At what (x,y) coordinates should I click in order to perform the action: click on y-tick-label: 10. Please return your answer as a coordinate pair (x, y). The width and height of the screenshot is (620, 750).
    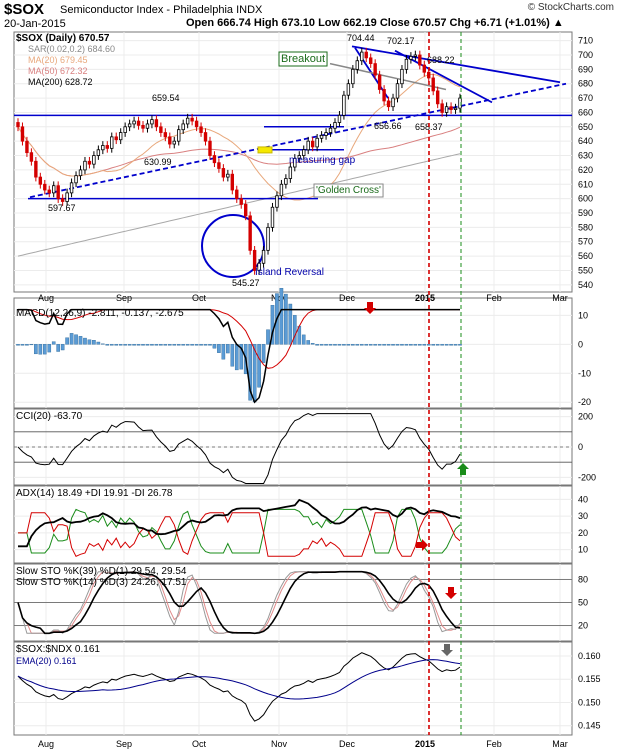
    Looking at the image, I should click on (583, 315).